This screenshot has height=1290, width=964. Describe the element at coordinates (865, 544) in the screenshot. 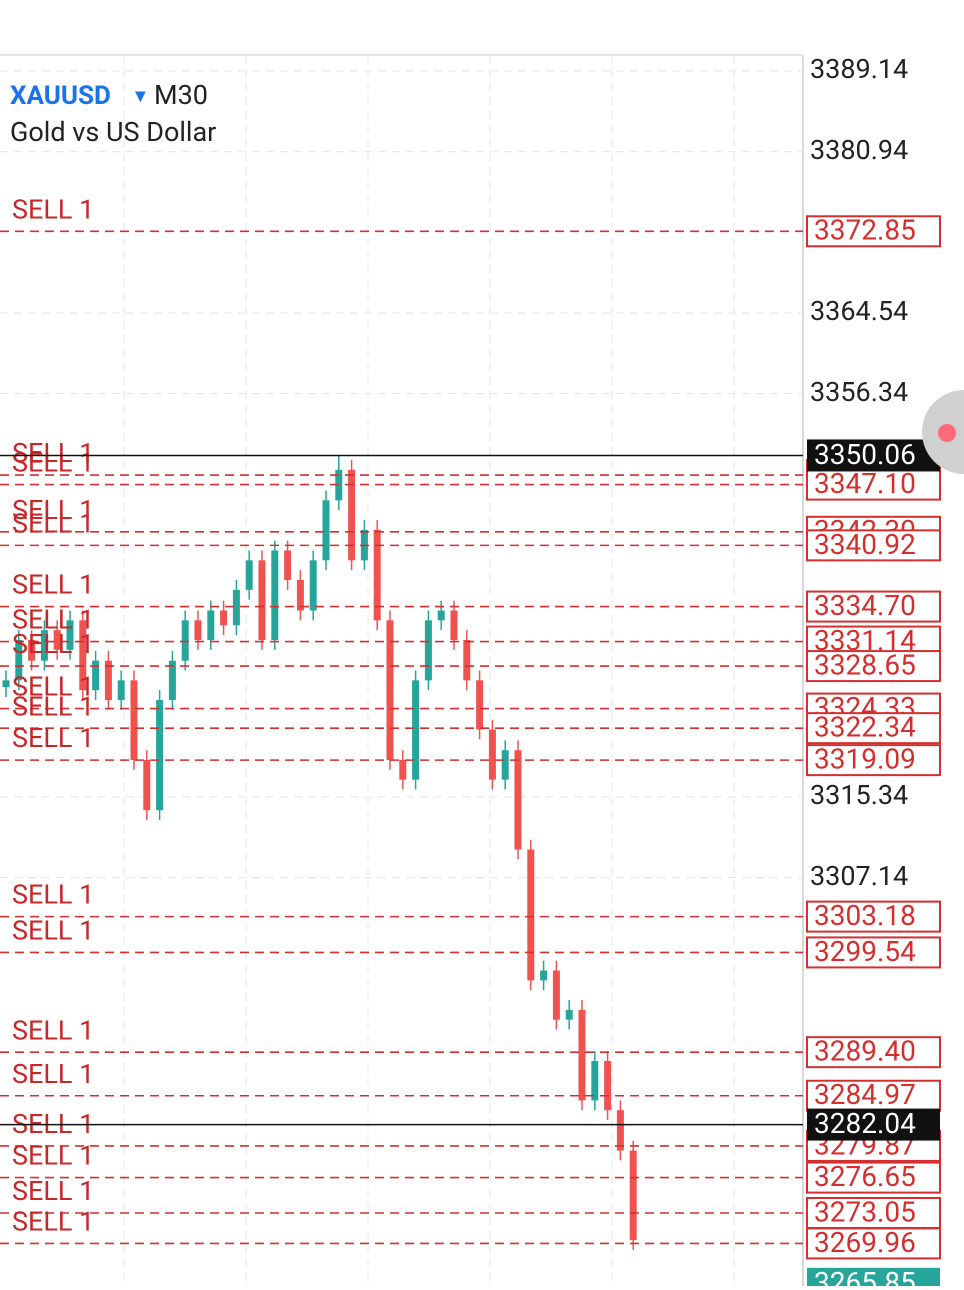

I see `order-price-label: 3340.92` at that location.